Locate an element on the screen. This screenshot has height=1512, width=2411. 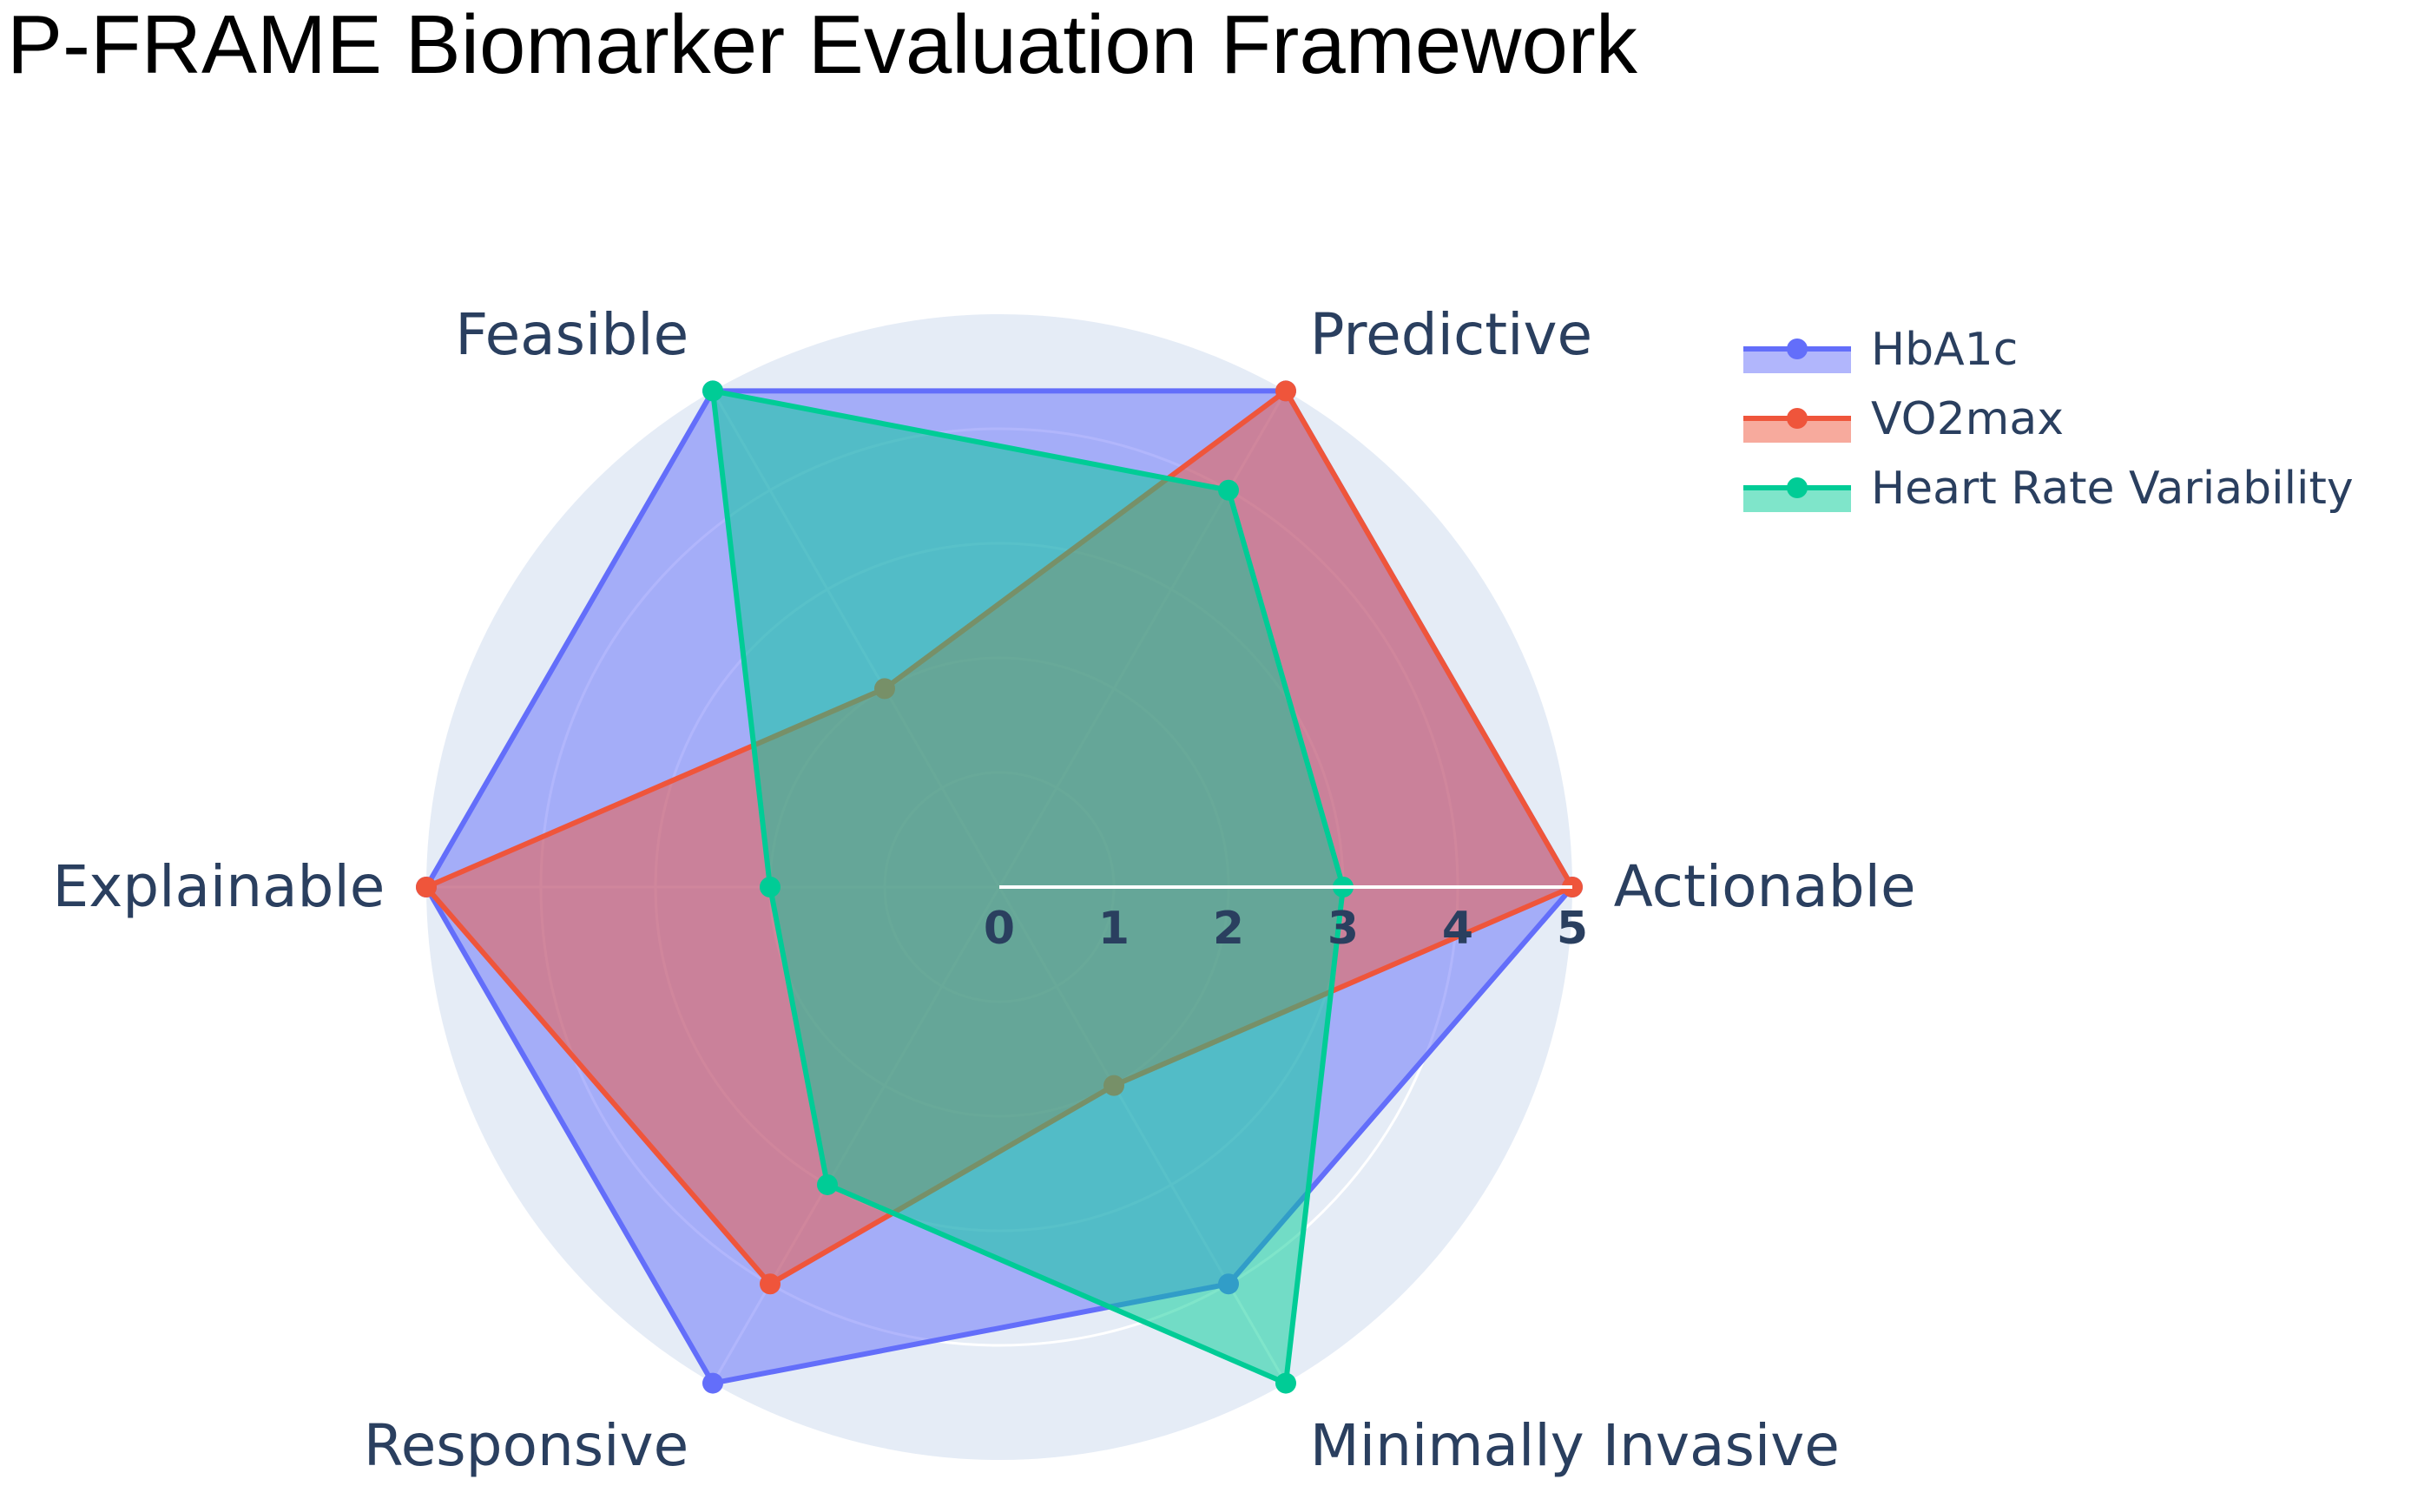
radial-tick-label: 2 is located at coordinates (1229, 929).